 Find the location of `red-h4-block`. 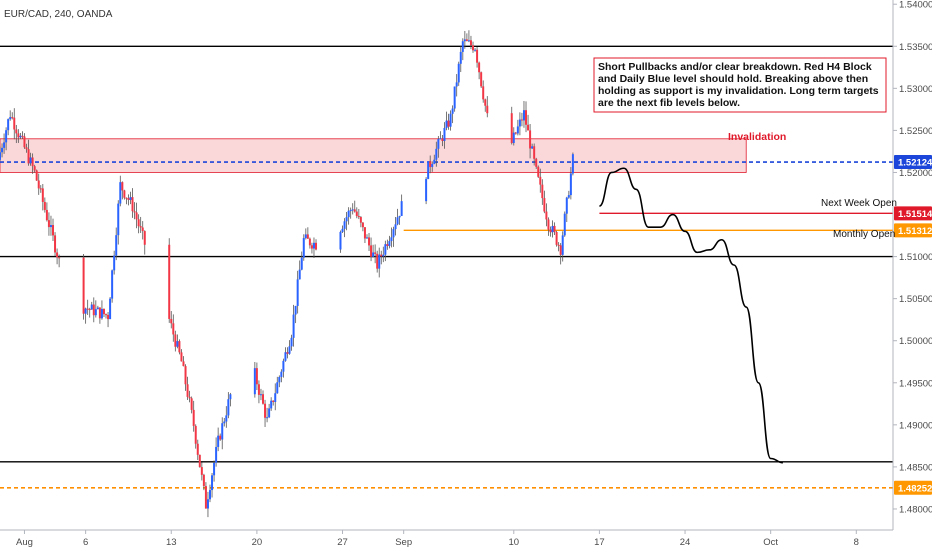

red-h4-block is located at coordinates (373, 155).